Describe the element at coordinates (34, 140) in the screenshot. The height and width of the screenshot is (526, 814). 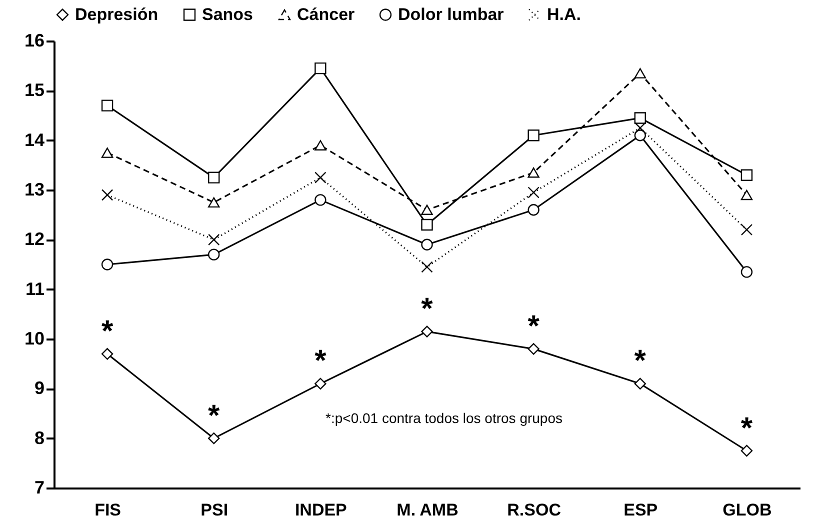
I see `y-tick-label: 14` at that location.